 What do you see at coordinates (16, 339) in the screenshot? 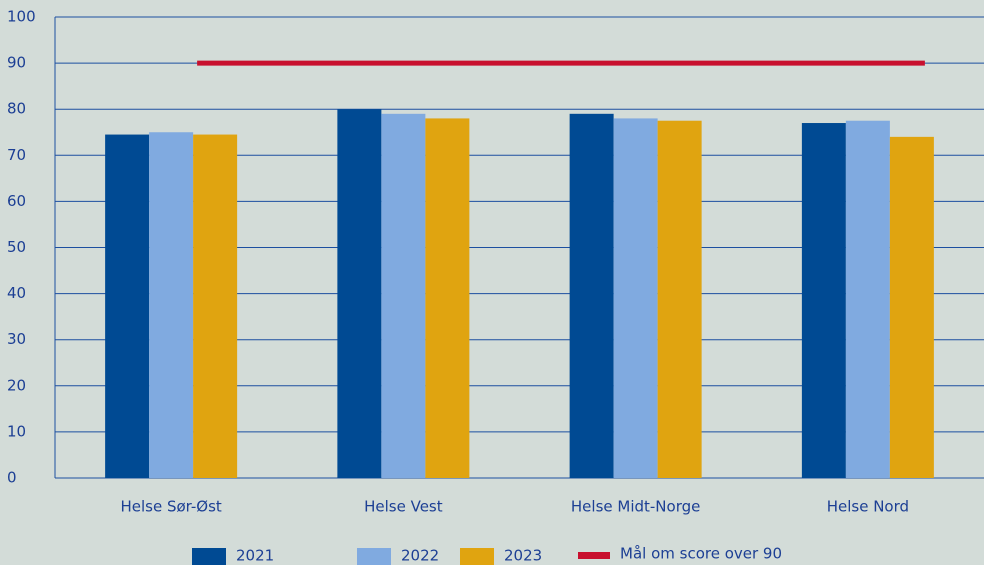
I see `y-tick-label: 30` at bounding box center [16, 339].